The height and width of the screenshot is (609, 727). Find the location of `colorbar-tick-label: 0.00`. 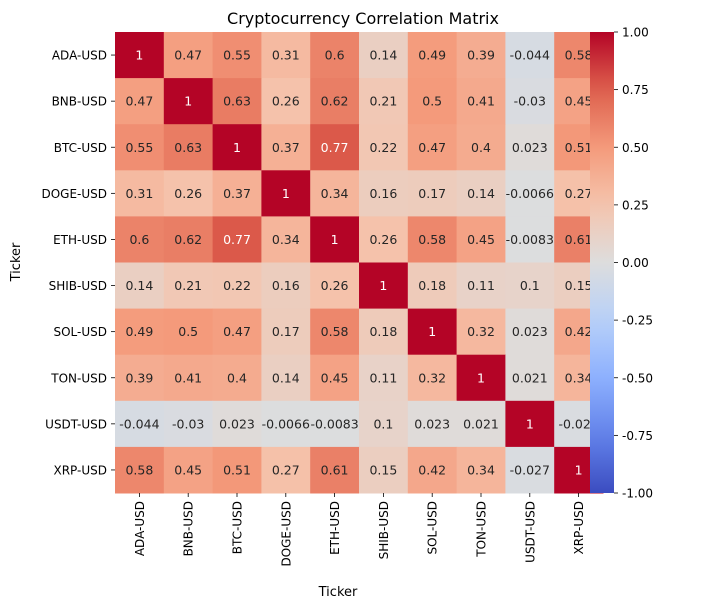

colorbar-tick-label: 0.00 is located at coordinates (635, 263).